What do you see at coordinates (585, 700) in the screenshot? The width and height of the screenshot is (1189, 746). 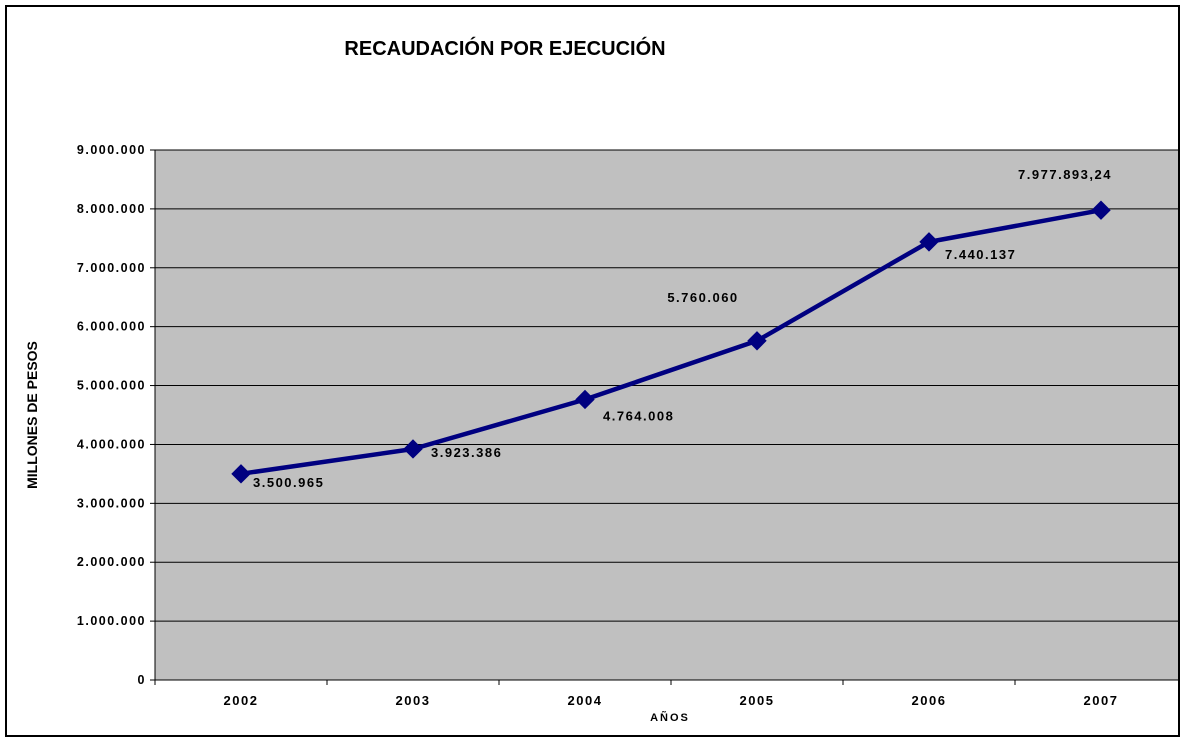 I see `x-tick-label: 2004` at bounding box center [585, 700].